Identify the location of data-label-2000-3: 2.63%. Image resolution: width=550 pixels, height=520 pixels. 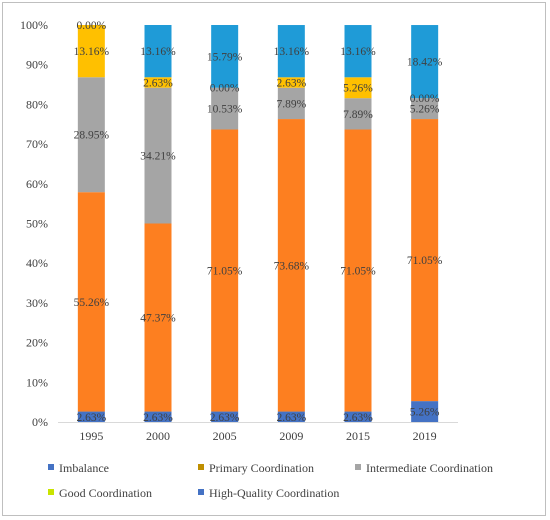
(158, 83).